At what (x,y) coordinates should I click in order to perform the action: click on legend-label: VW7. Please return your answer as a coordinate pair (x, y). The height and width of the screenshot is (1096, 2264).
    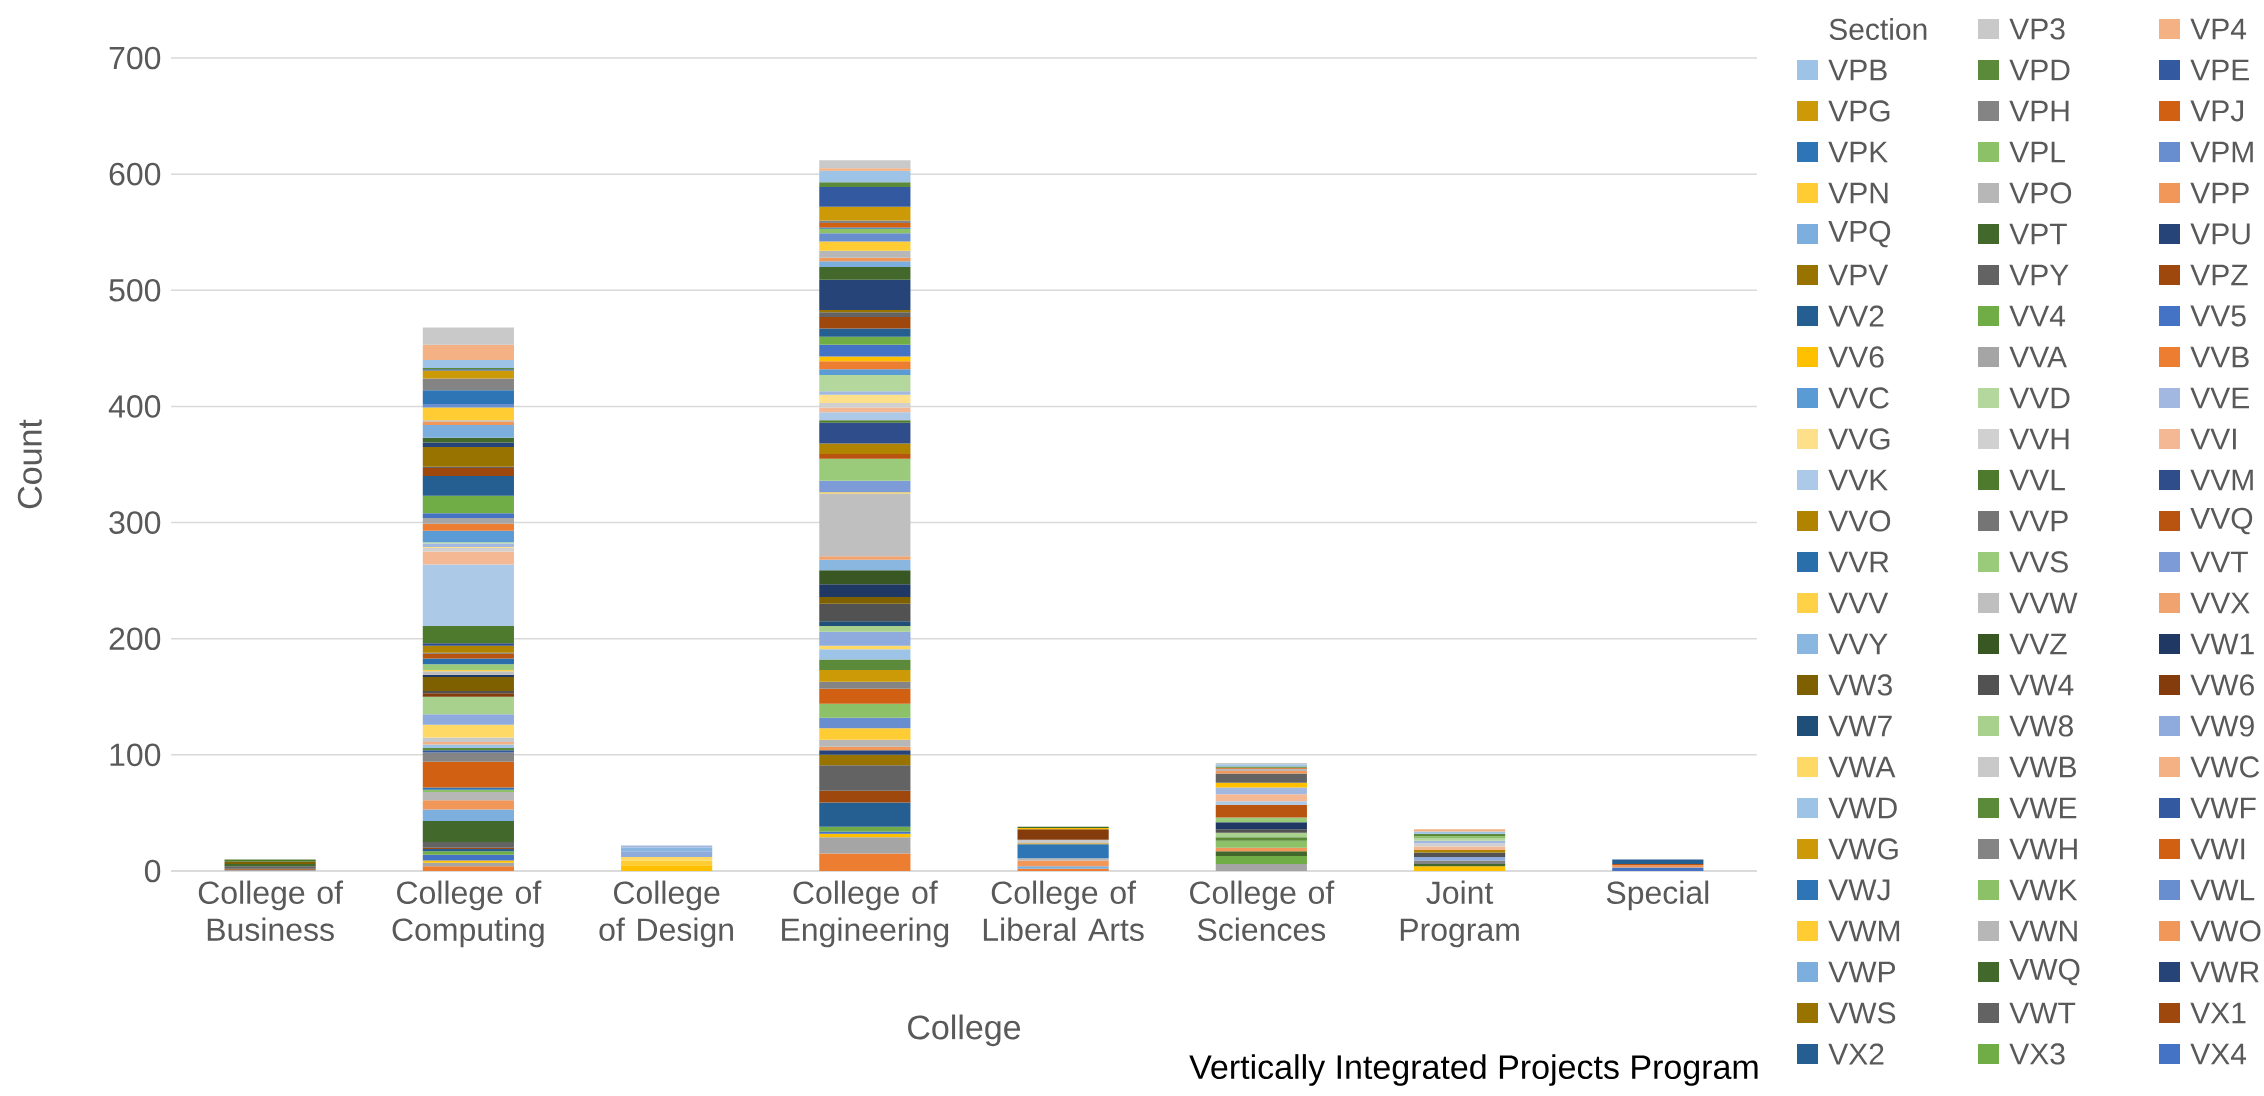
    Looking at the image, I should click on (1860, 726).